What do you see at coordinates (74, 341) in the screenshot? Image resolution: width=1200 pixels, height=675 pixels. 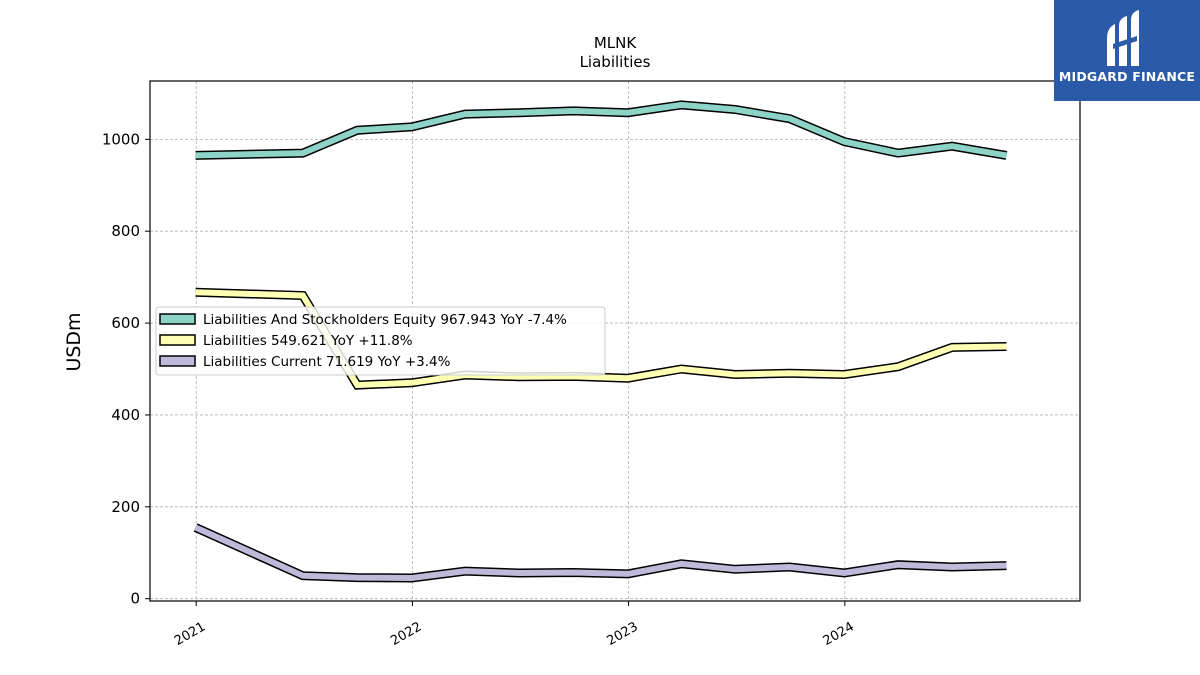 I see `y-axis-label: USDm` at bounding box center [74, 341].